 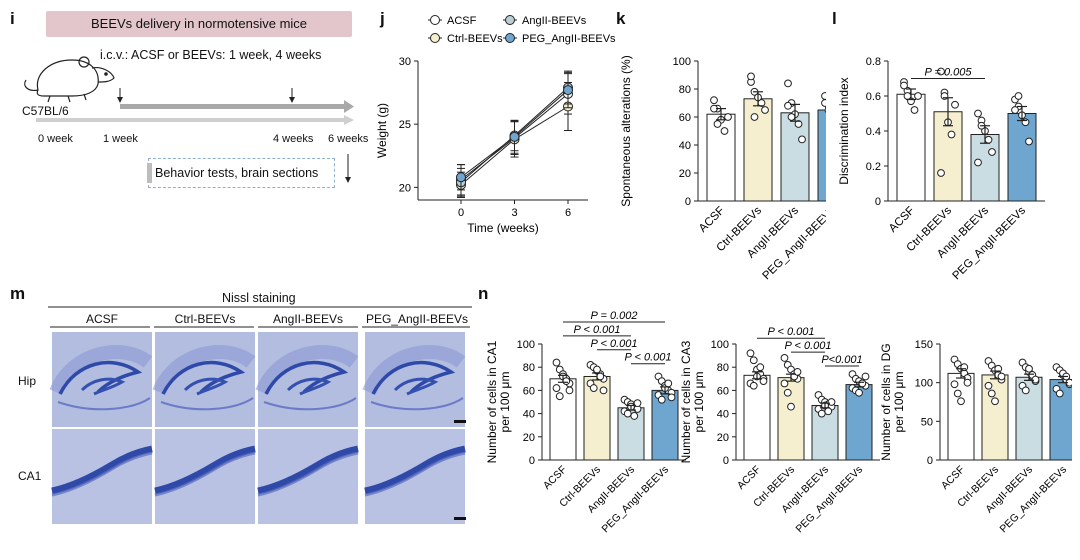 What do you see at coordinates (475, 39) in the screenshot?
I see `legend-label: Ctrl-BEEVs` at bounding box center [475, 39].